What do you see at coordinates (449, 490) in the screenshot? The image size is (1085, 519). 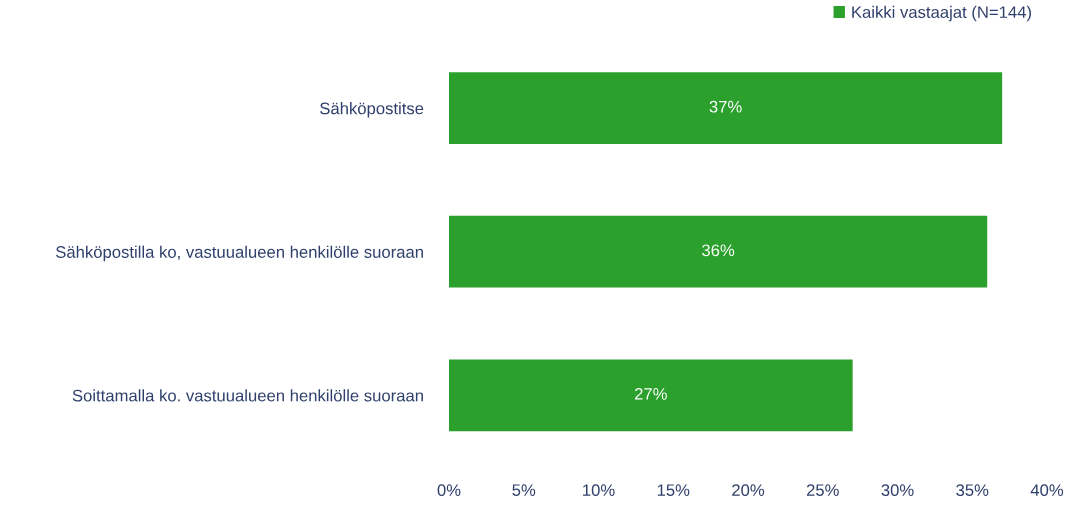 I see `x-tick-label: 0%` at bounding box center [449, 490].